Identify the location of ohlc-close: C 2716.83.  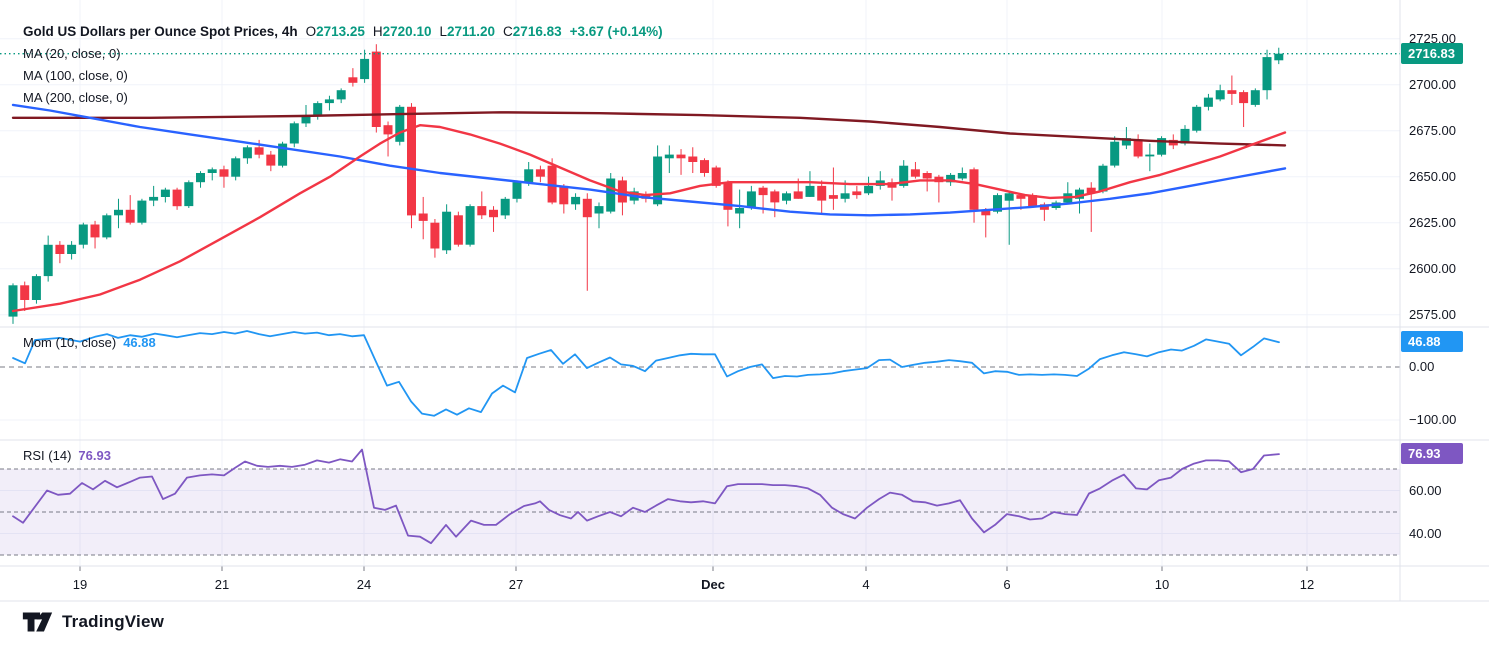
(532, 31).